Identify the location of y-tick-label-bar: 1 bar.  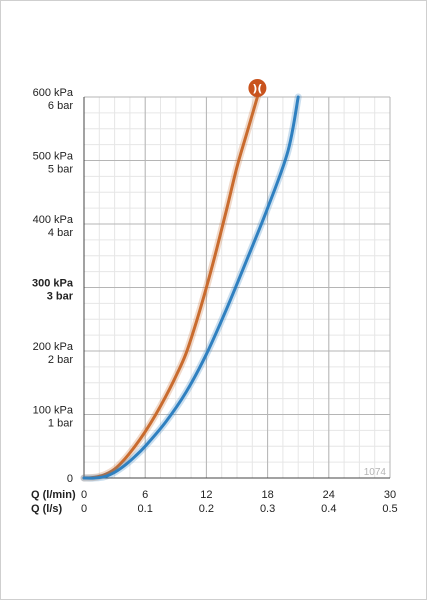
(60, 424).